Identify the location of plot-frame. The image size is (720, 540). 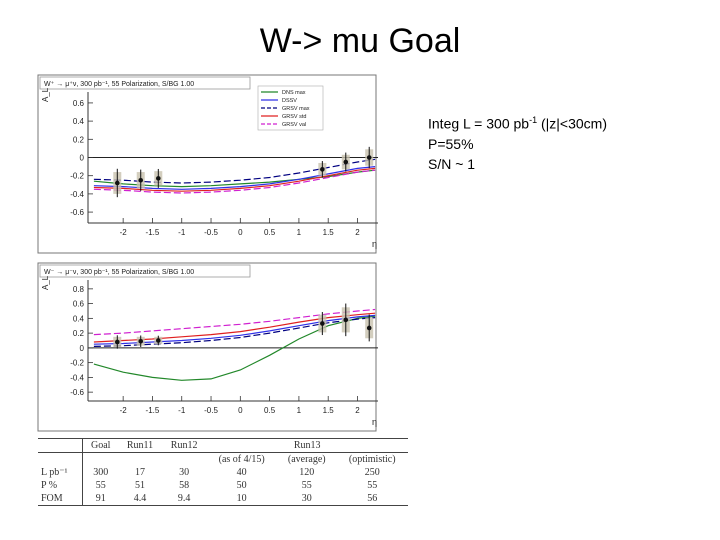
(207, 347).